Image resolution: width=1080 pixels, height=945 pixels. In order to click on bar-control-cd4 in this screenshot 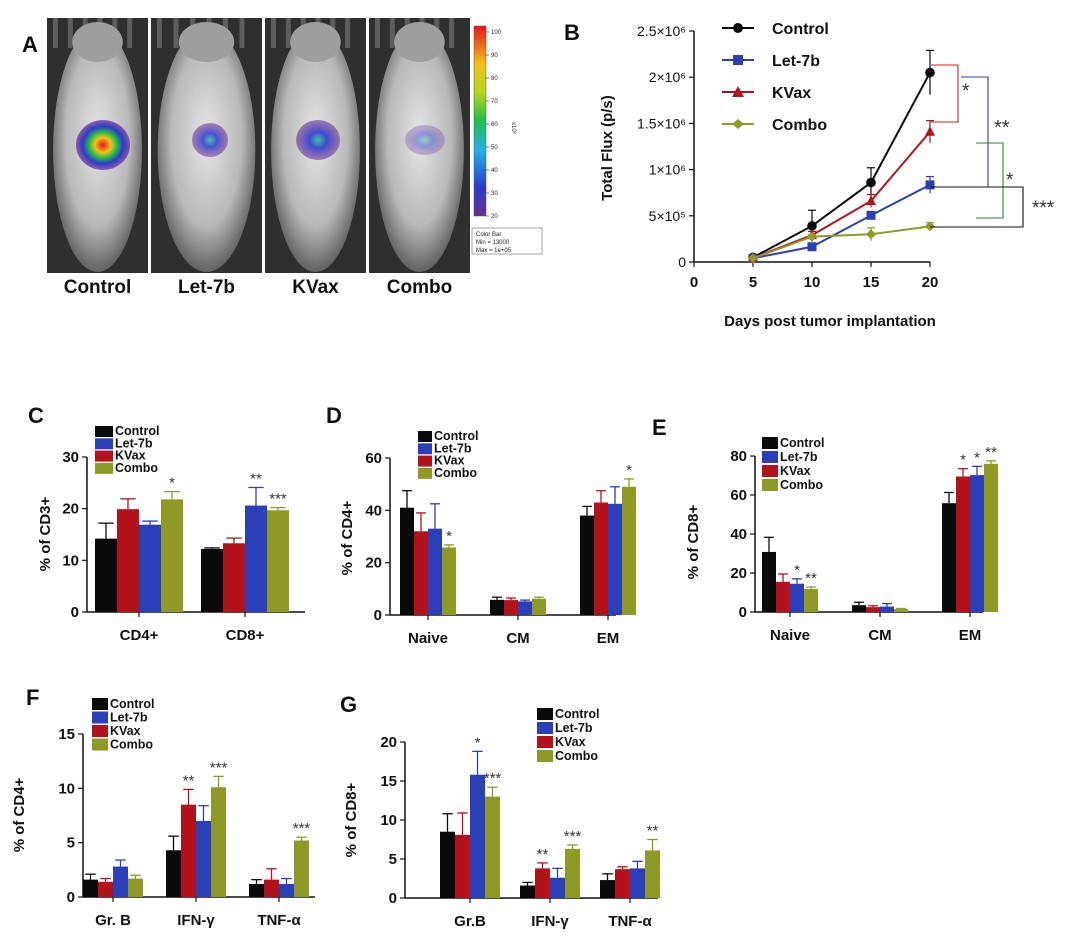, I will do `click(106, 575)`.